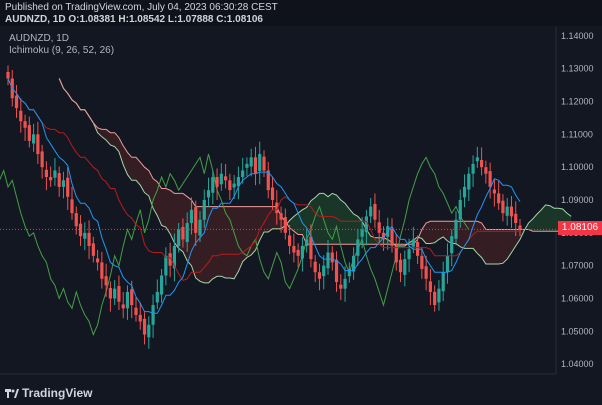 This screenshot has width=602, height=405. What do you see at coordinates (155, 380) in the screenshot?
I see `x-tick-label: 2023` at bounding box center [155, 380].